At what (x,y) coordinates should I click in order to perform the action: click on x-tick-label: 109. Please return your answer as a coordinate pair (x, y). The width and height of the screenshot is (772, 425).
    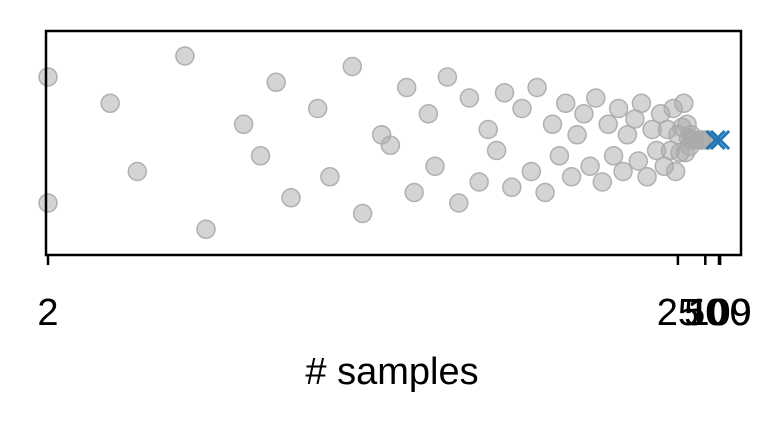
    Looking at the image, I should click on (719, 313).